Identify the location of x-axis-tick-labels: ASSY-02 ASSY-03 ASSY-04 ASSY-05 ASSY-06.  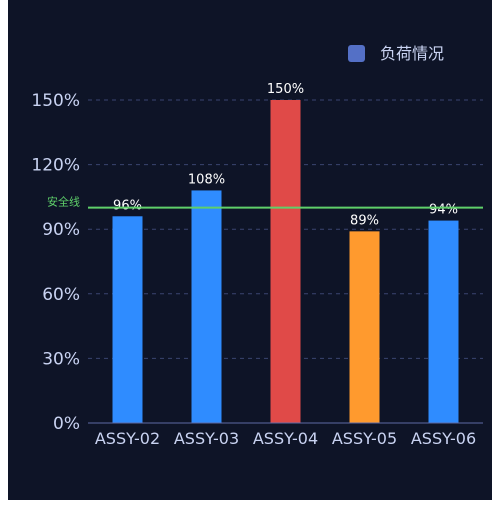
(285, 438).